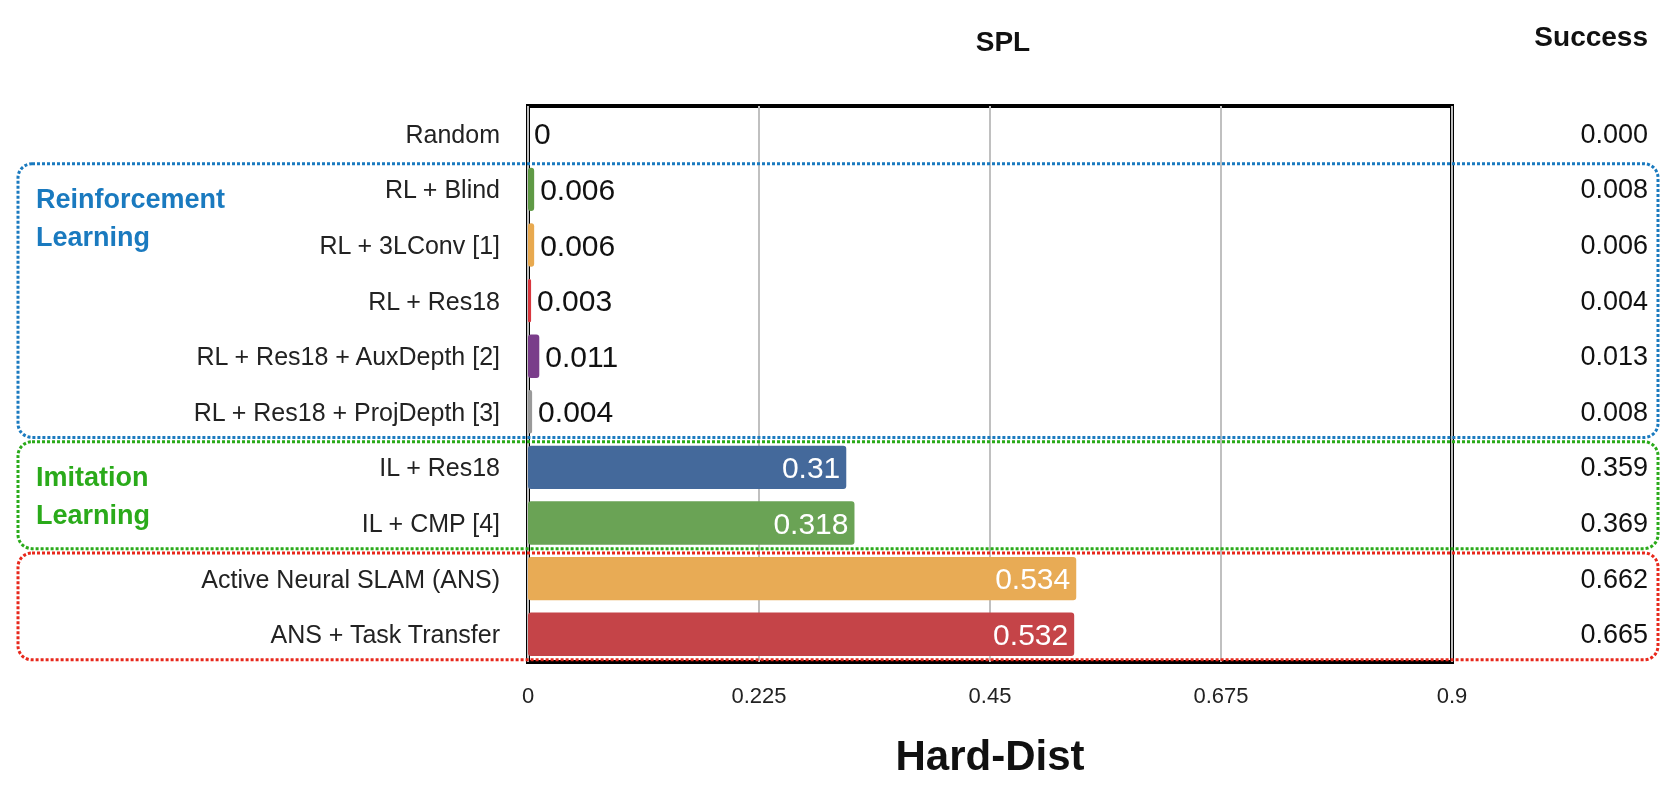 The height and width of the screenshot is (789, 1675). What do you see at coordinates (1003, 41) in the screenshot?
I see `chart-title: SPL` at bounding box center [1003, 41].